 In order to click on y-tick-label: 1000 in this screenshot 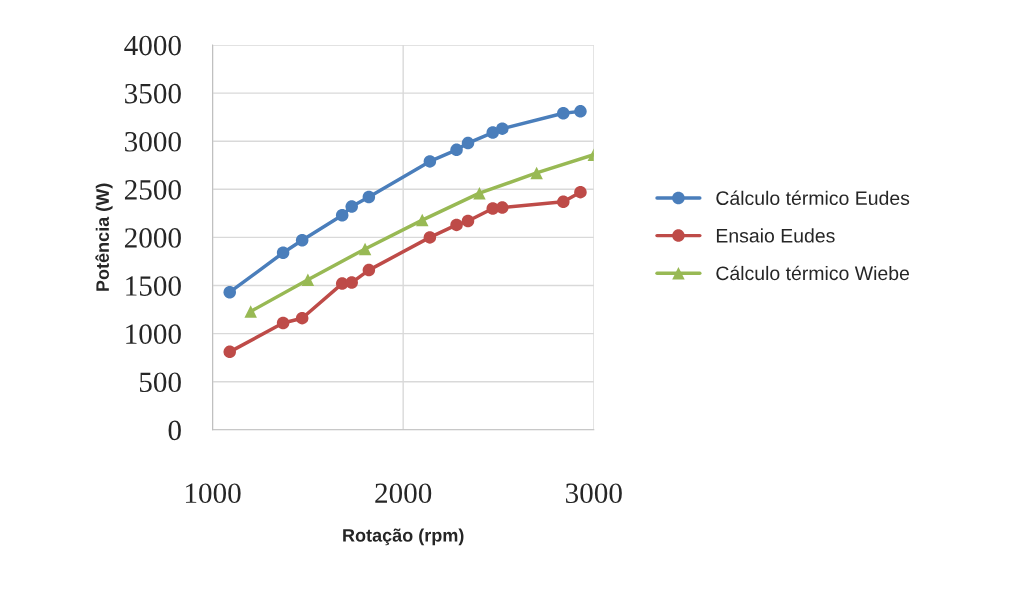, I will do `click(153, 334)`.